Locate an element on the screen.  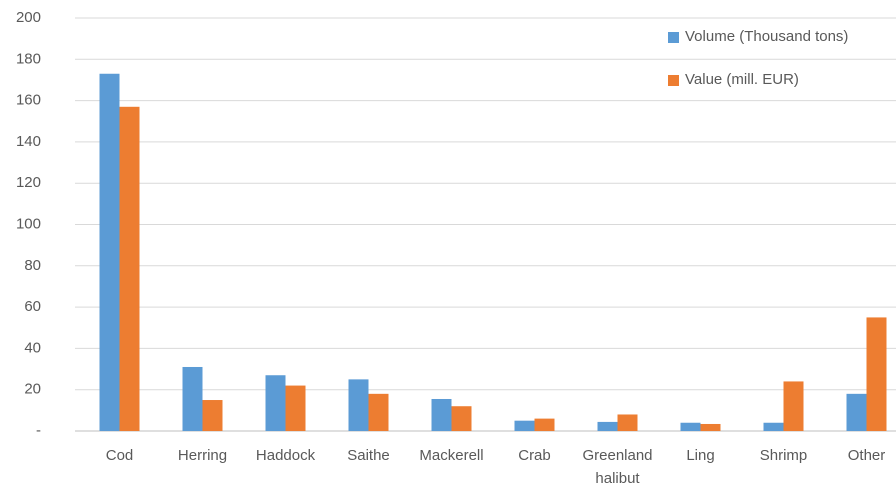
x-tick-label: Saithe is located at coordinates (368, 455).